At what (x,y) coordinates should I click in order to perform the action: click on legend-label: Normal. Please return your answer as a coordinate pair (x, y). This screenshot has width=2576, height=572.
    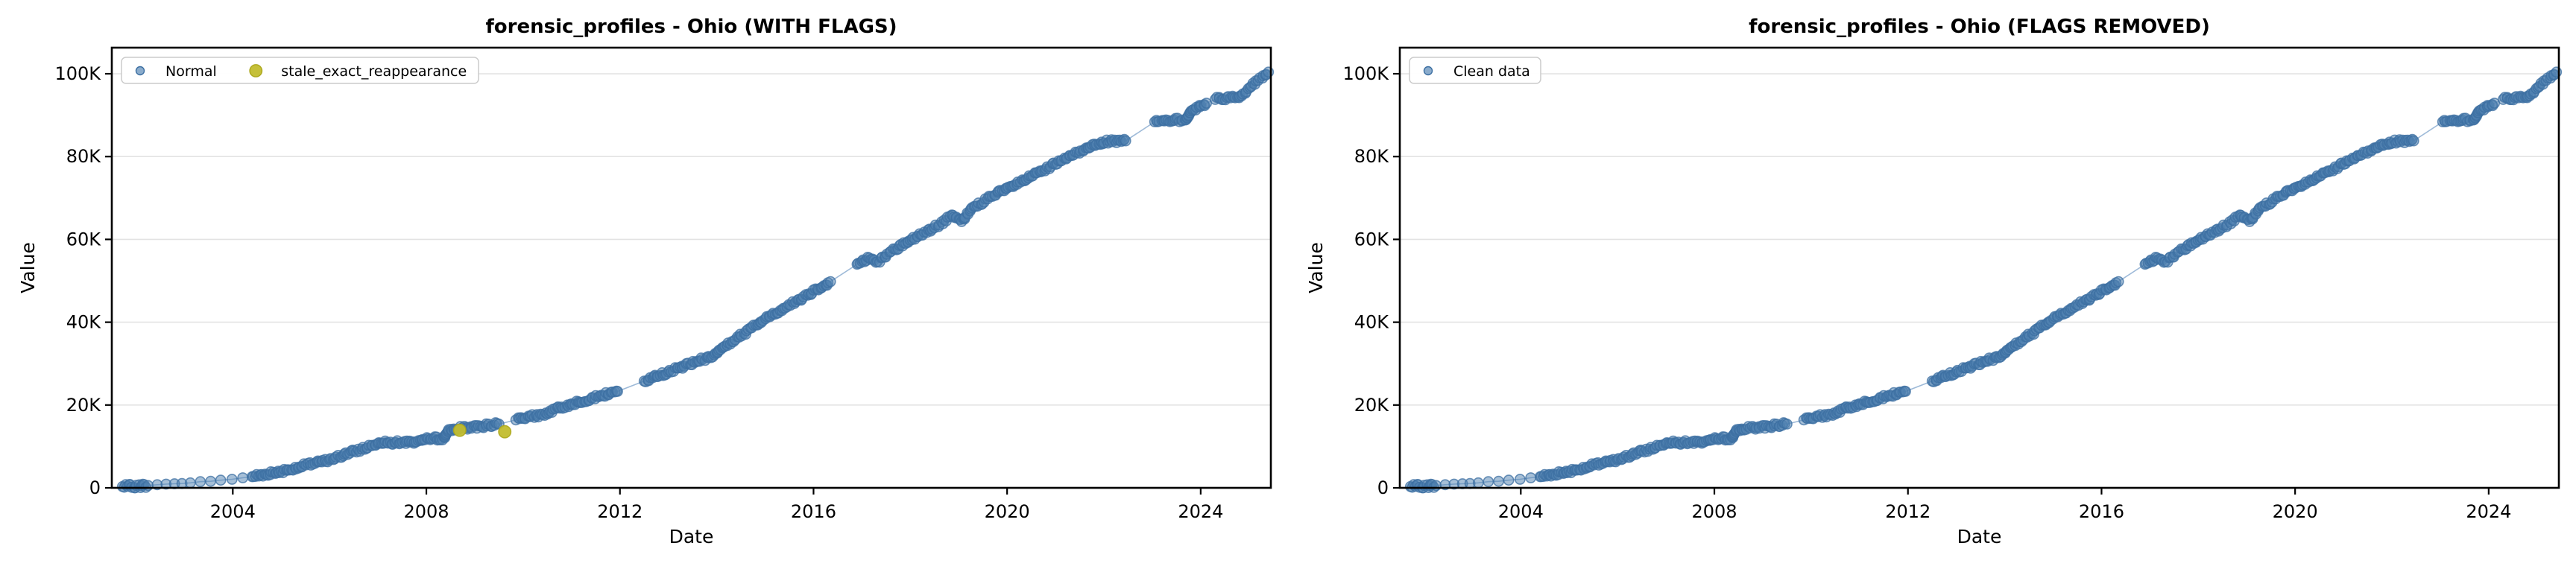
    Looking at the image, I should click on (191, 71).